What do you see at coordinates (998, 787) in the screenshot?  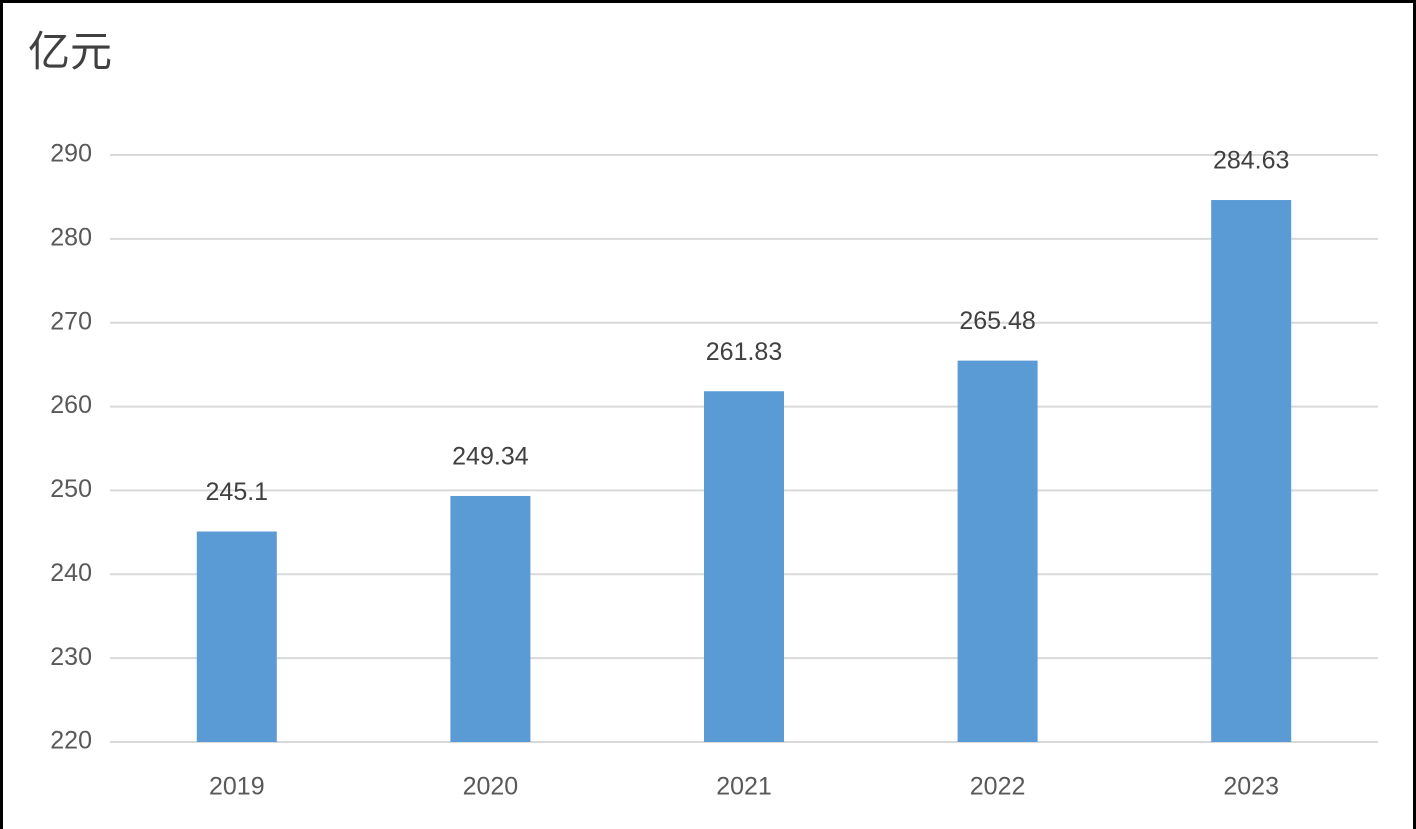 I see `x-tick-label: 2022` at bounding box center [998, 787].